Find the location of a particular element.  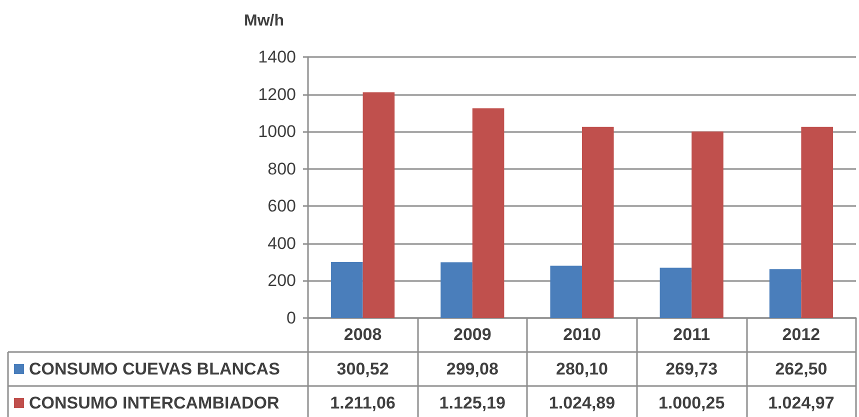

y-tick-label: 1000 is located at coordinates (277, 132).